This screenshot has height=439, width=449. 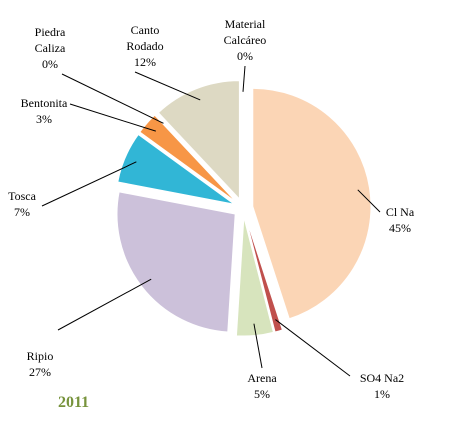 What do you see at coordinates (50, 40) in the screenshot?
I see `category-label: Piedra Caliza` at bounding box center [50, 40].